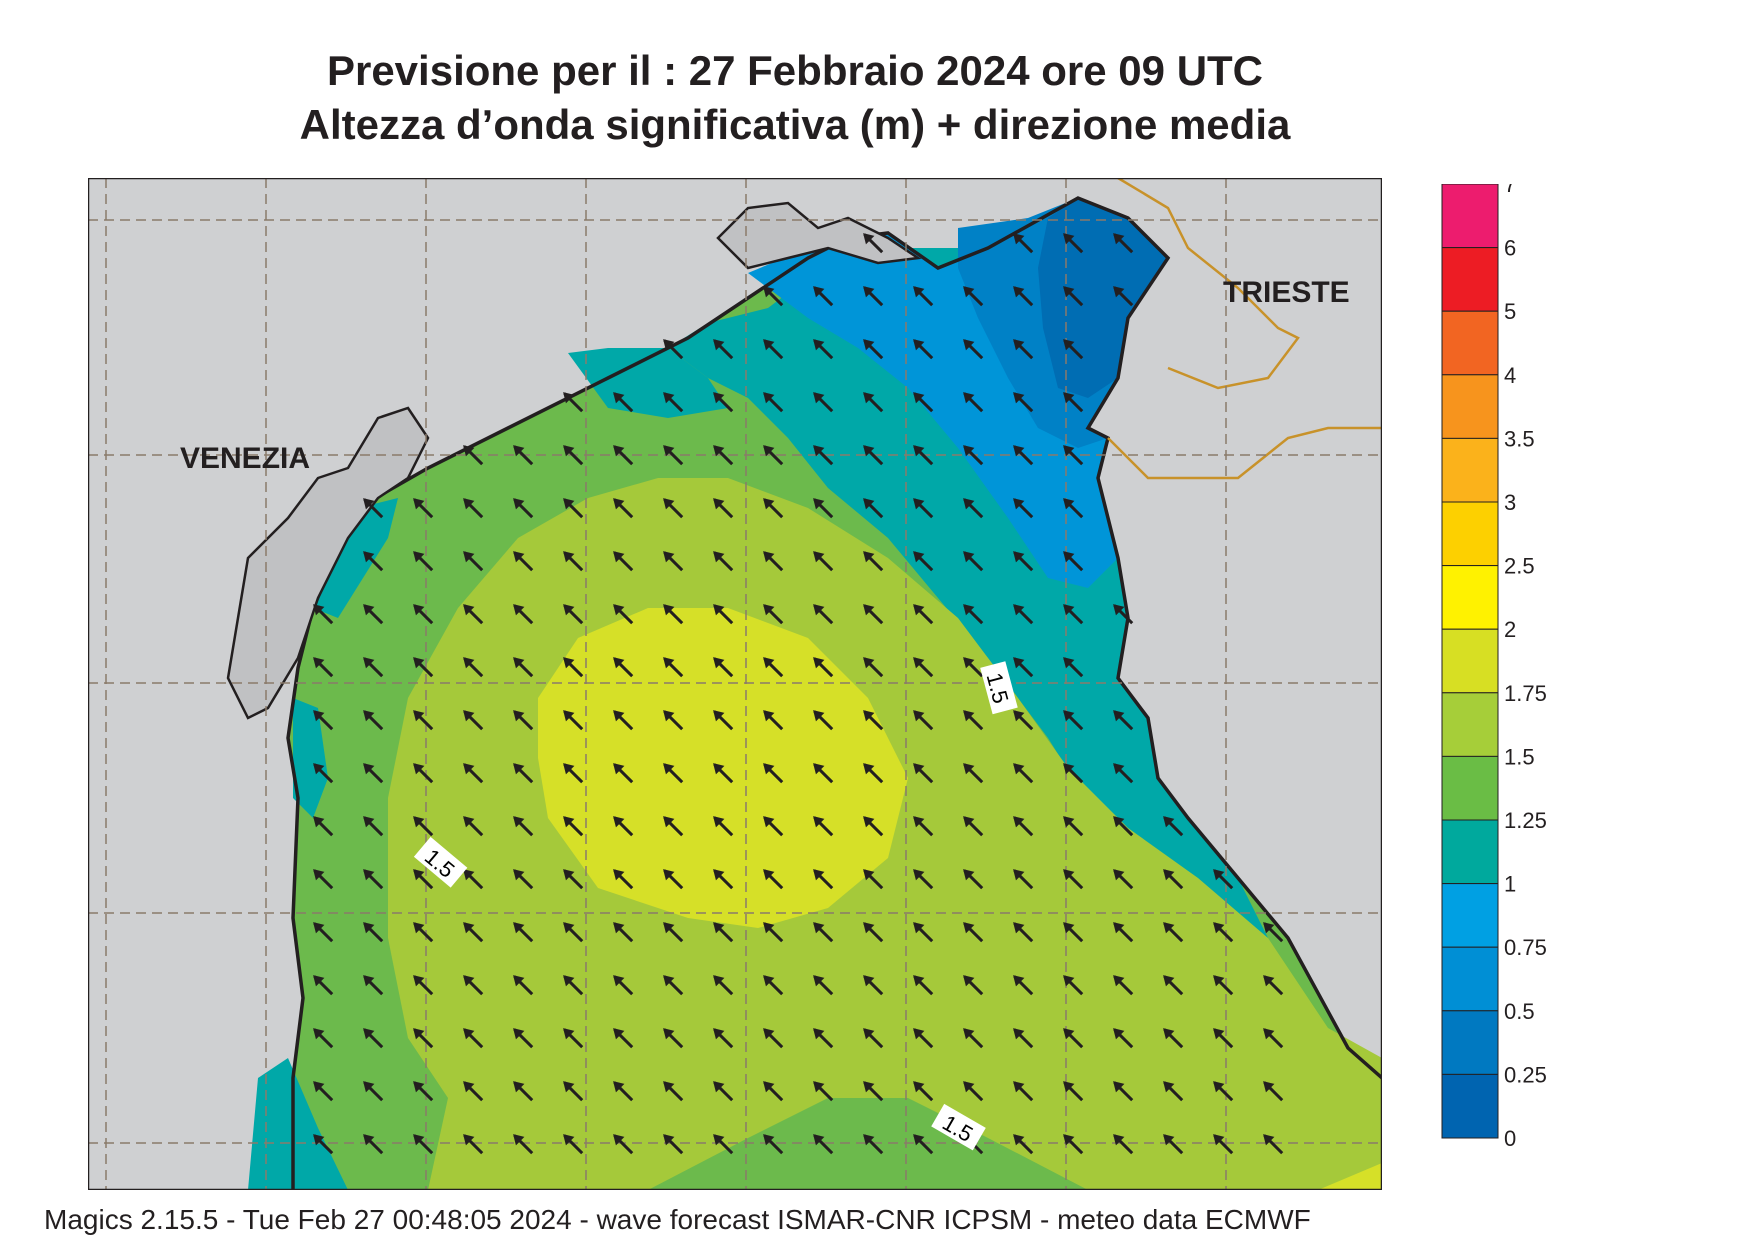 Image resolution: width=1755 pixels, height=1242 pixels. Describe the element at coordinates (355, 558) in the screenshot. I see `band-1-0-venezia` at that location.